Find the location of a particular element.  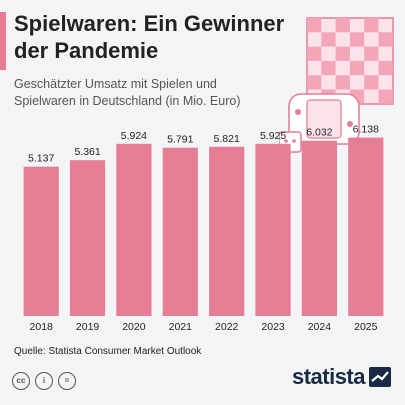

by-icon: i is located at coordinates (44, 381).